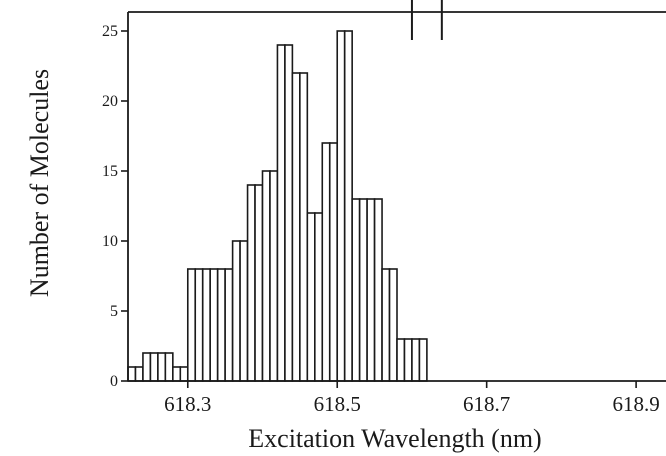 Image resolution: width=666 pixels, height=456 pixels. What do you see at coordinates (39, 183) in the screenshot?
I see `y-axis-label: Number of Molecules` at bounding box center [39, 183].